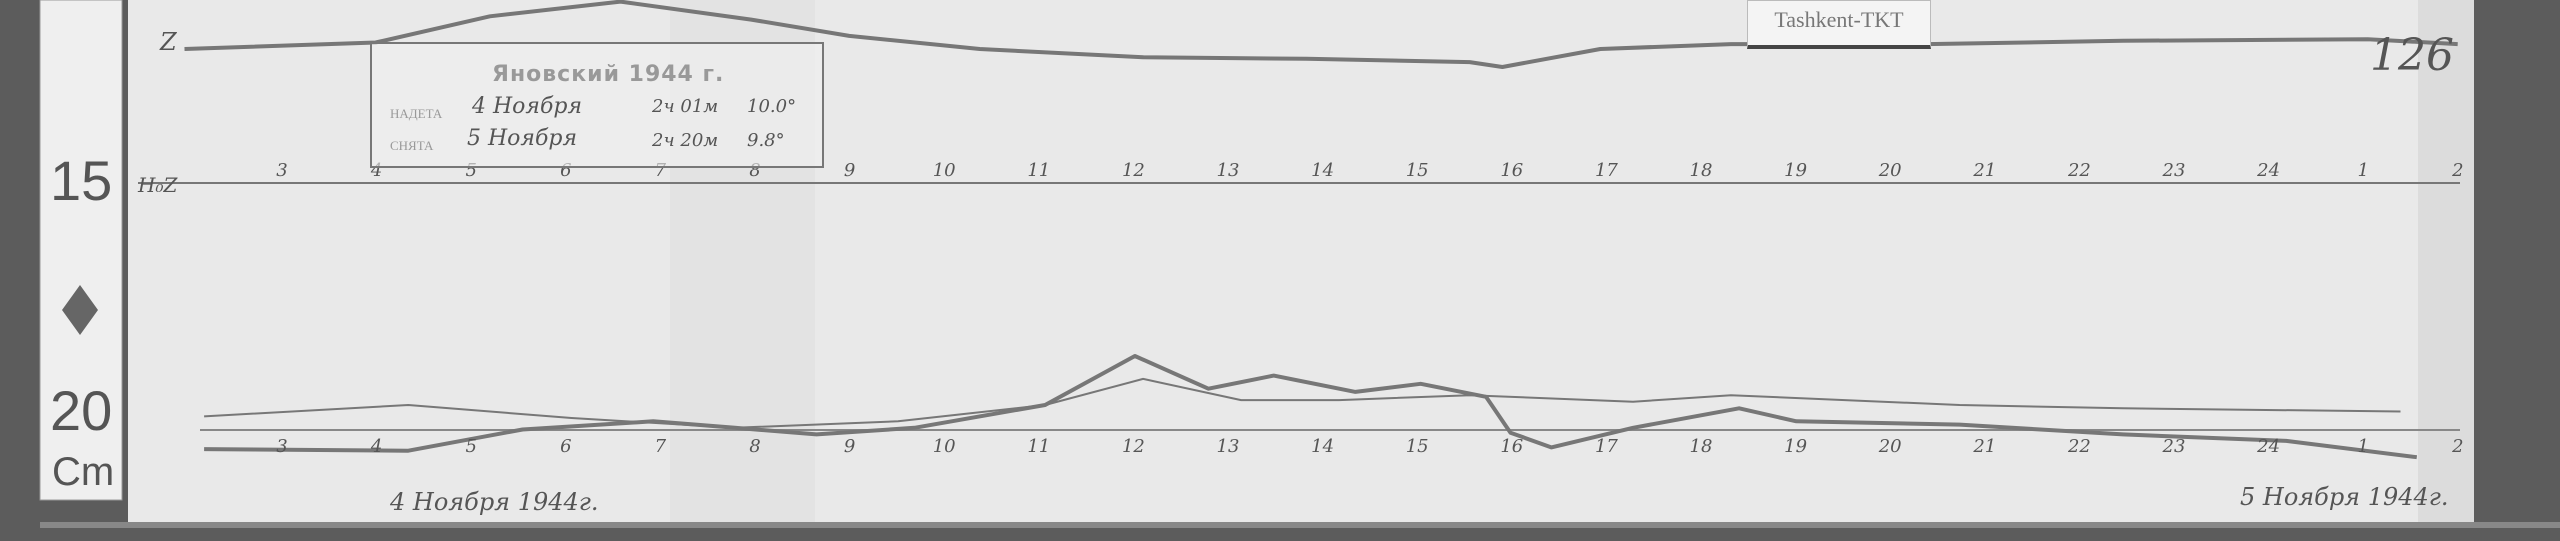  What do you see at coordinates (766, 140) in the screenshot?
I see `stamp-row2-temp: 9.8°` at bounding box center [766, 140].